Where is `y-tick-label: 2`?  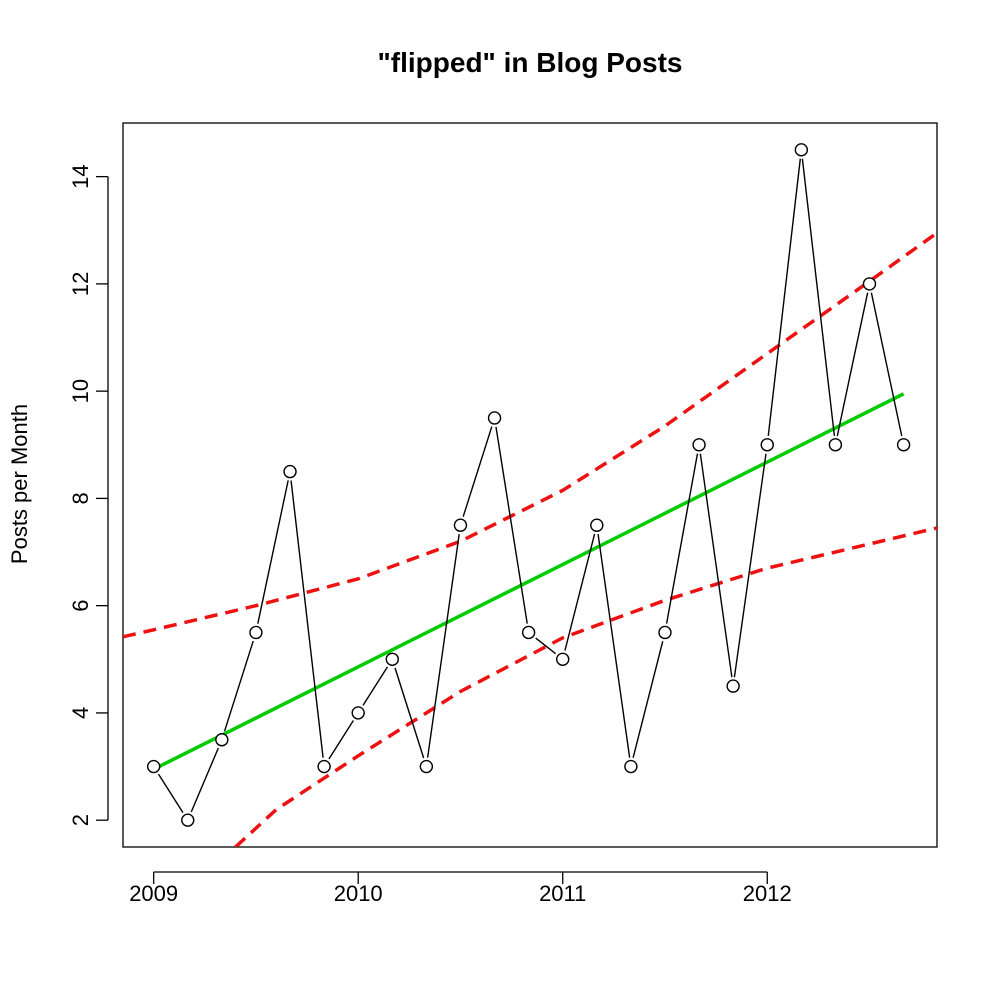 y-tick-label: 2 is located at coordinates (80, 820).